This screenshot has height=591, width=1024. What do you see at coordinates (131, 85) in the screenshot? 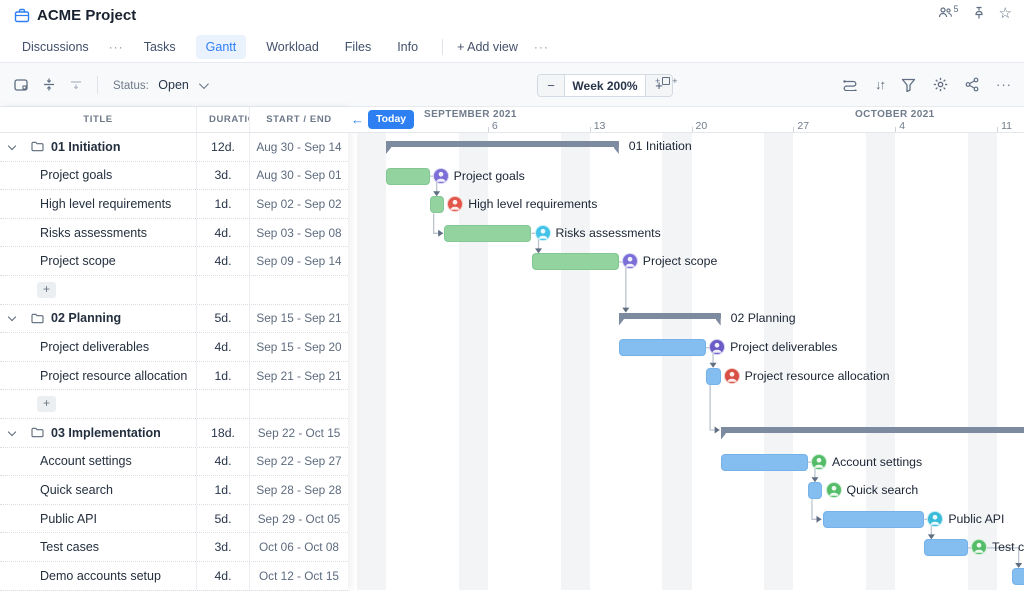
I see `status-filter-label: Status:` at bounding box center [131, 85].